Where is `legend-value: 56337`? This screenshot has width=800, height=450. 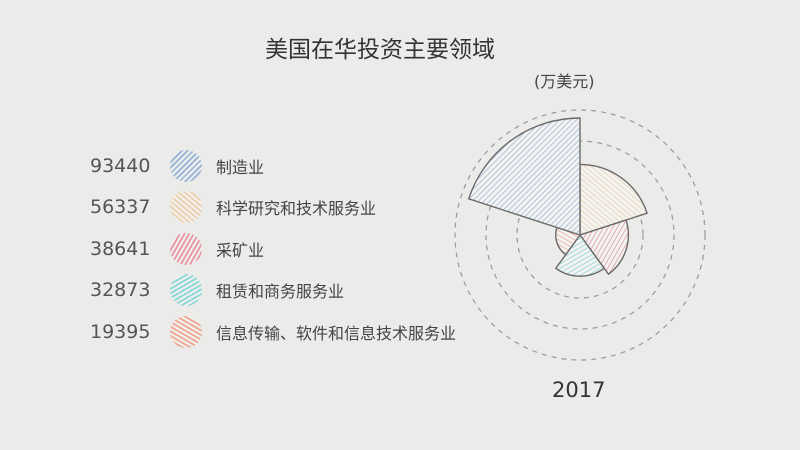
legend-value: 56337 is located at coordinates (120, 207).